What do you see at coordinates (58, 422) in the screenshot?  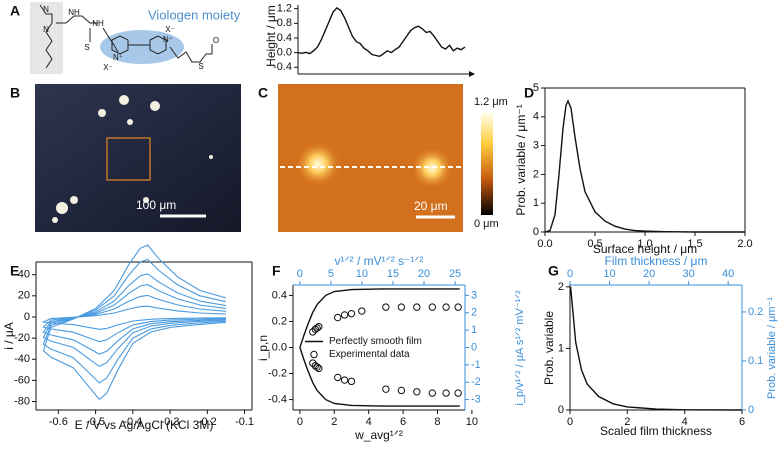 I see `x-tick-label: -0.6` at bounding box center [58, 422].